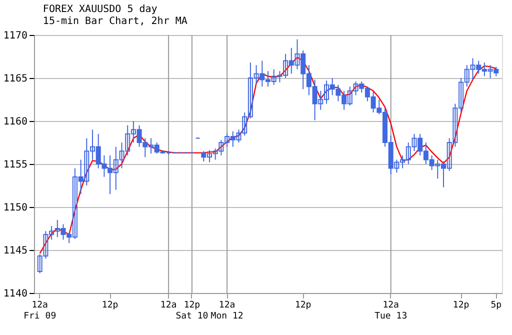 This screenshot has height=335, width=512. What do you see at coordinates (192, 311) in the screenshot?
I see `x-tick-label: 12p Sat 10` at bounding box center [192, 311].